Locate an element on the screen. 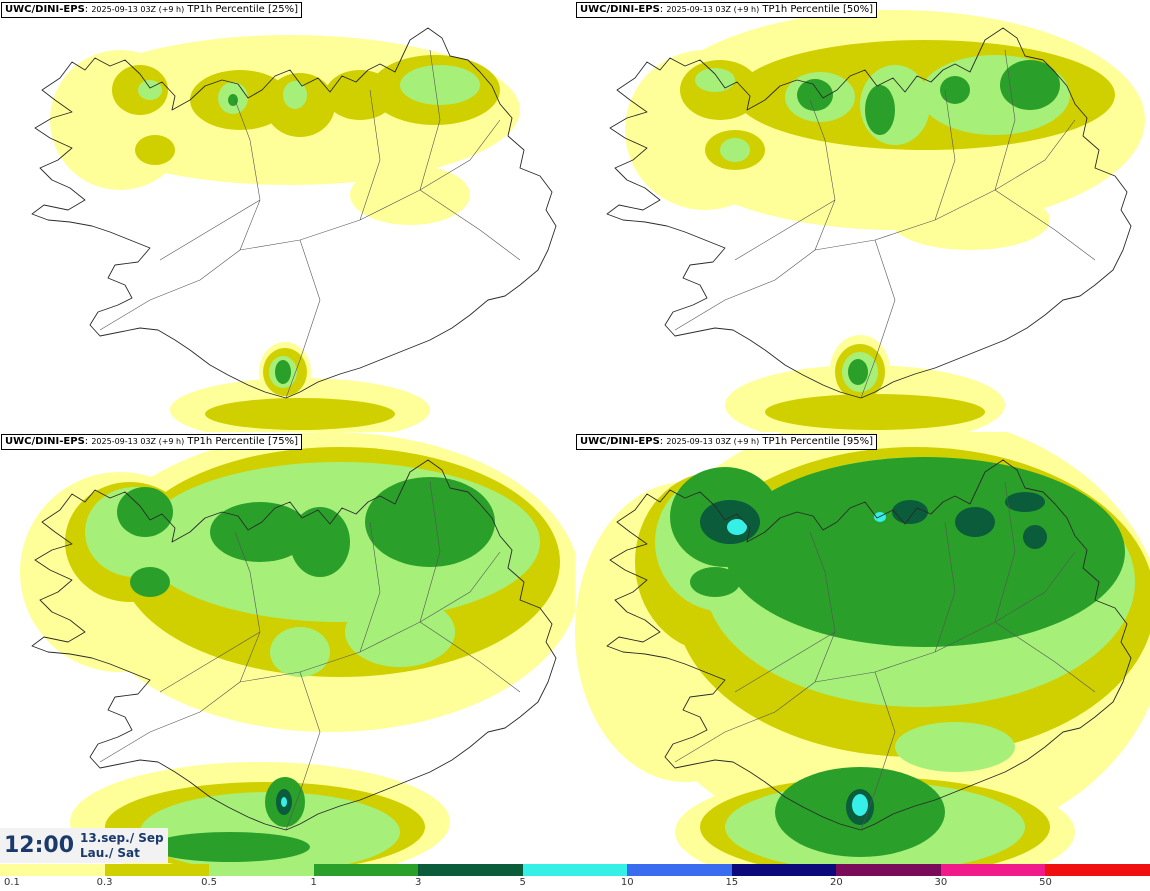 This screenshot has height=891, width=1150. colorbar-tick-label: 15 is located at coordinates (732, 882).